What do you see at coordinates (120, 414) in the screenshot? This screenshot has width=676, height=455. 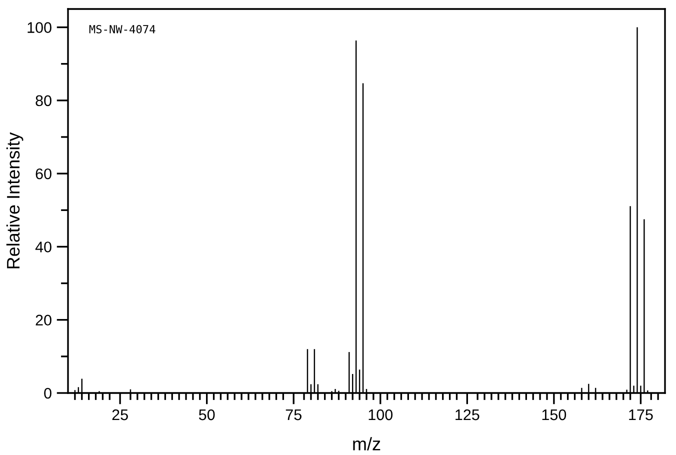 I see `x-tick-label: 25` at bounding box center [120, 414].